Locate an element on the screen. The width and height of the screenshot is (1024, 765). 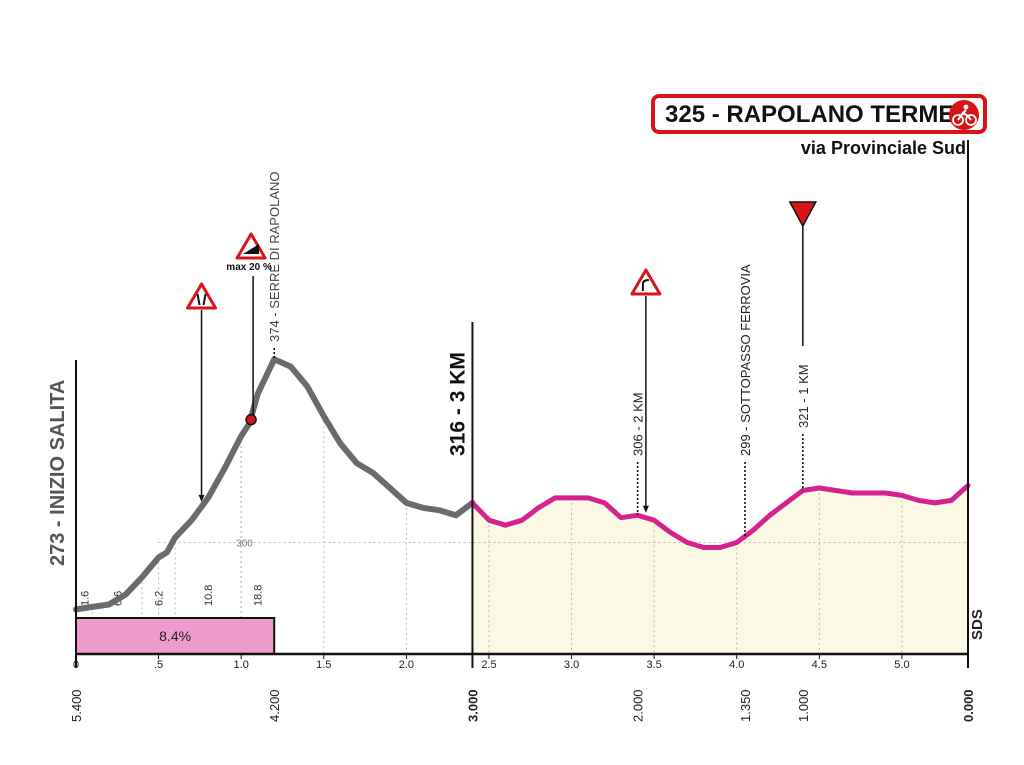
finish-title: 325 - RAPOLANO TERME is located at coordinates (810, 114).